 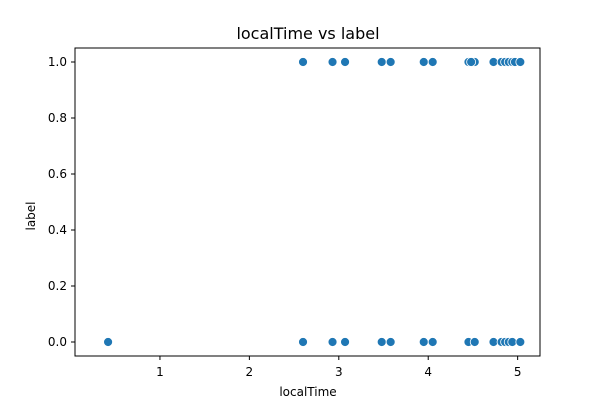 I want to click on y-axis: 0.0 0.2 0.4 0.6 0.8 1.0, so click(x=61, y=202).